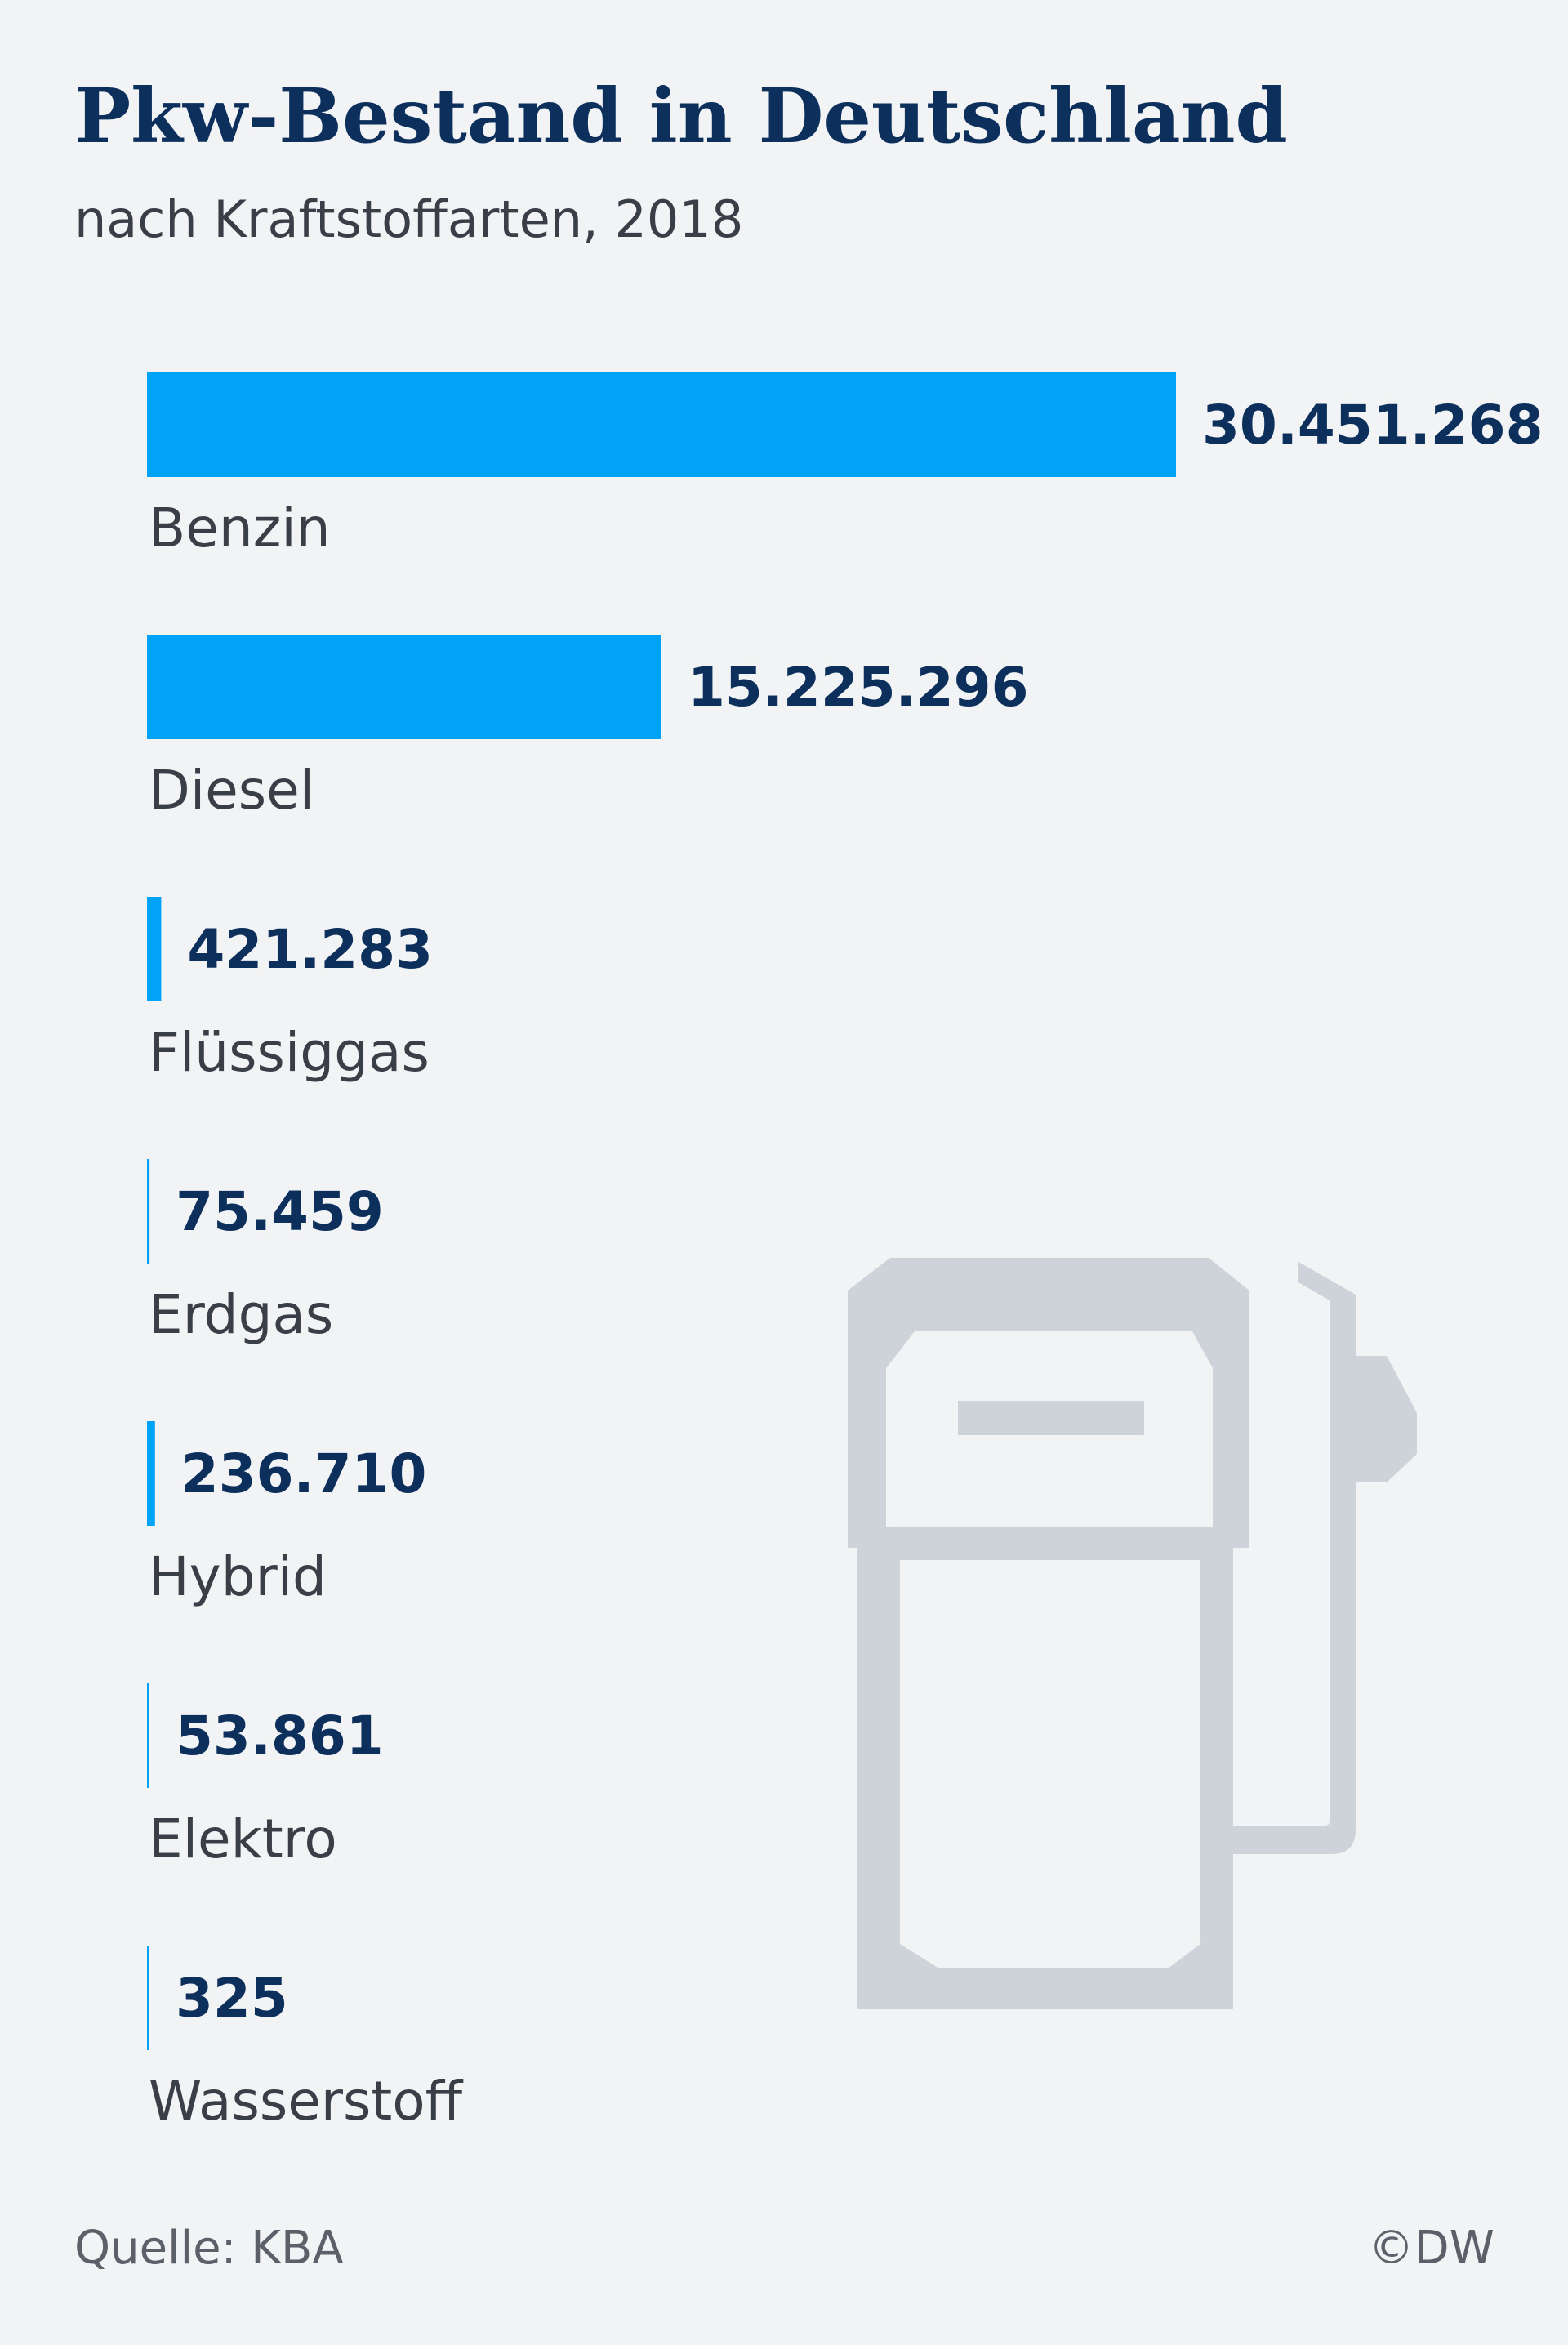 Image resolution: width=1568 pixels, height=2345 pixels. I want to click on value-label-3: 75.459, so click(280, 1211).